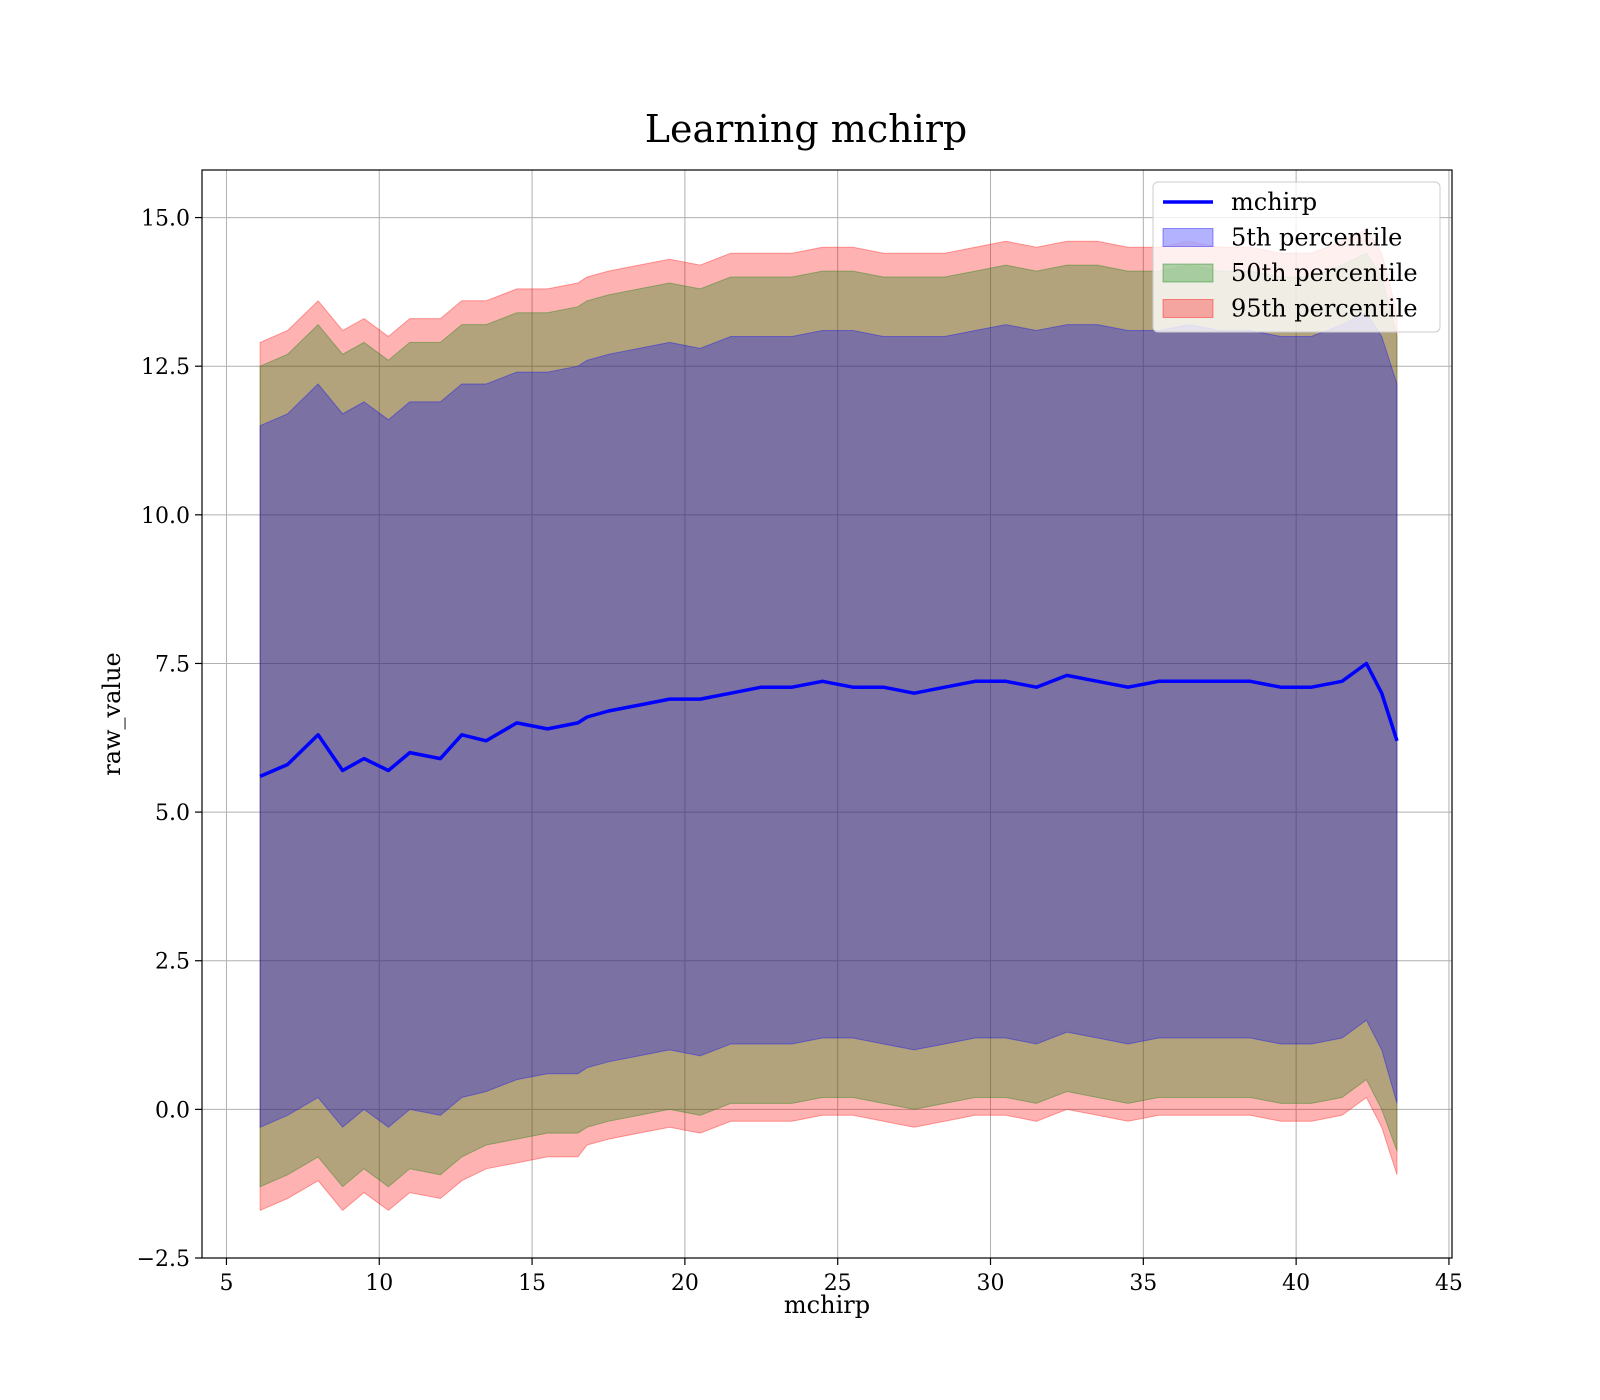 This screenshot has width=1600, height=1400. I want to click on series-line-mchirp, so click(829, 720).